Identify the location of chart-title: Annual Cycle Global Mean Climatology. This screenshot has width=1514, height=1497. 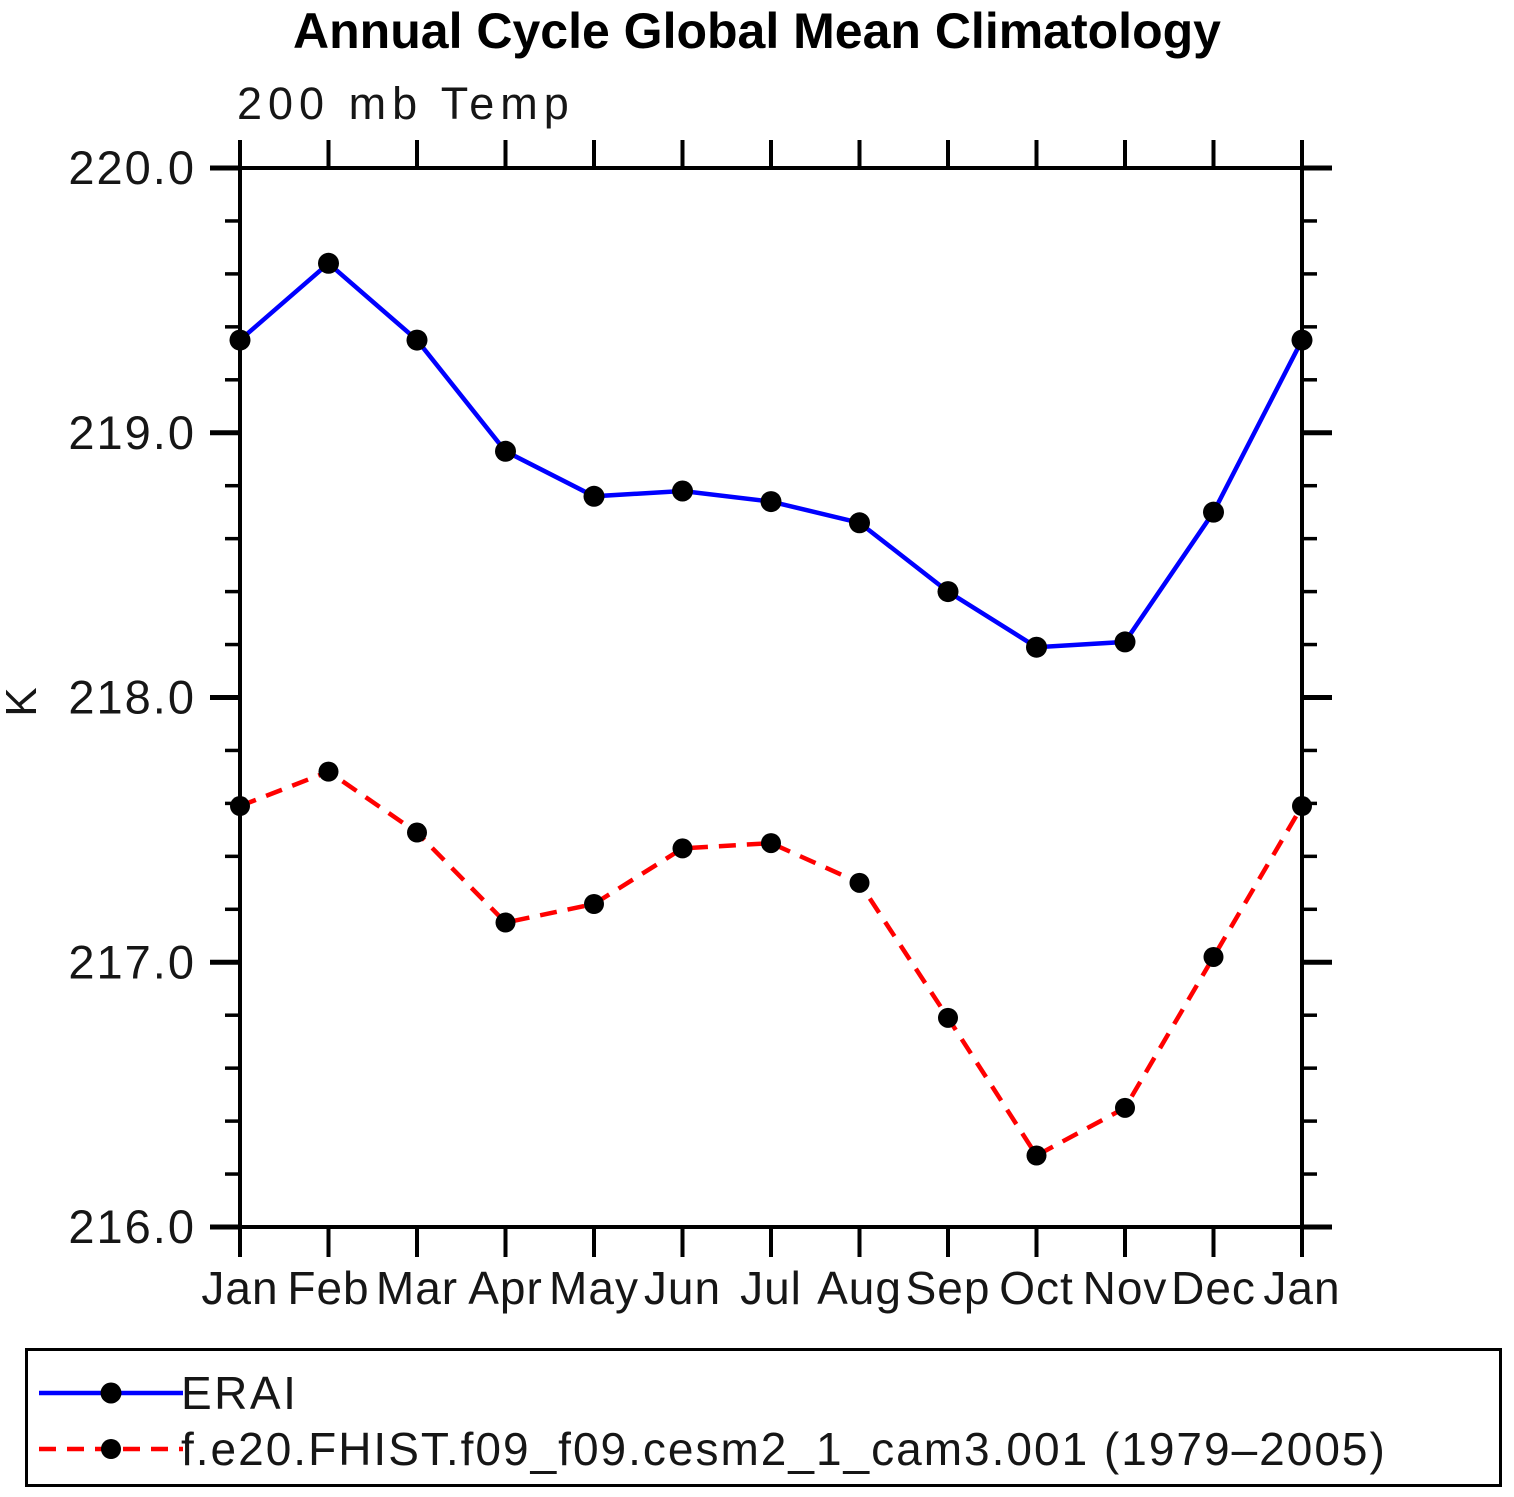
(757, 31).